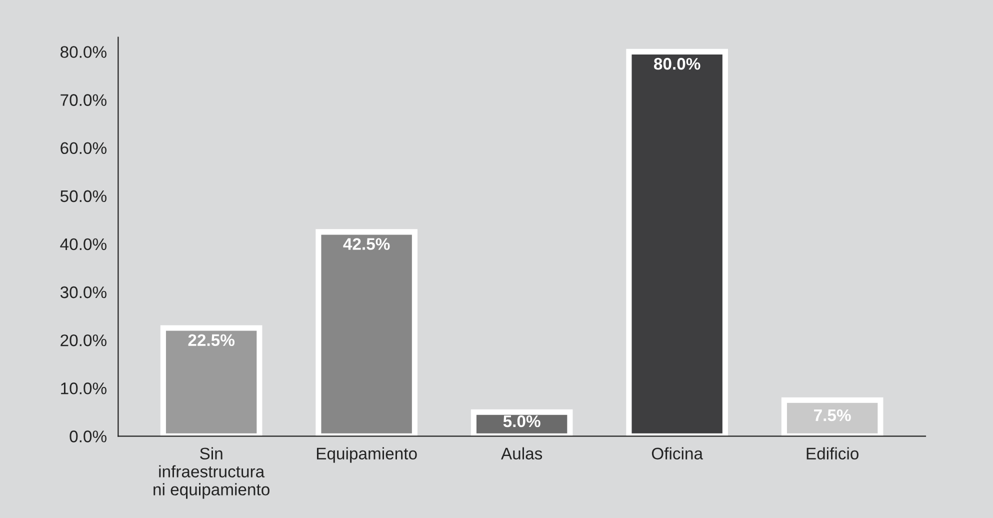  Describe the element at coordinates (677, 64) in the screenshot. I see `data-label: 80.0%` at that location.